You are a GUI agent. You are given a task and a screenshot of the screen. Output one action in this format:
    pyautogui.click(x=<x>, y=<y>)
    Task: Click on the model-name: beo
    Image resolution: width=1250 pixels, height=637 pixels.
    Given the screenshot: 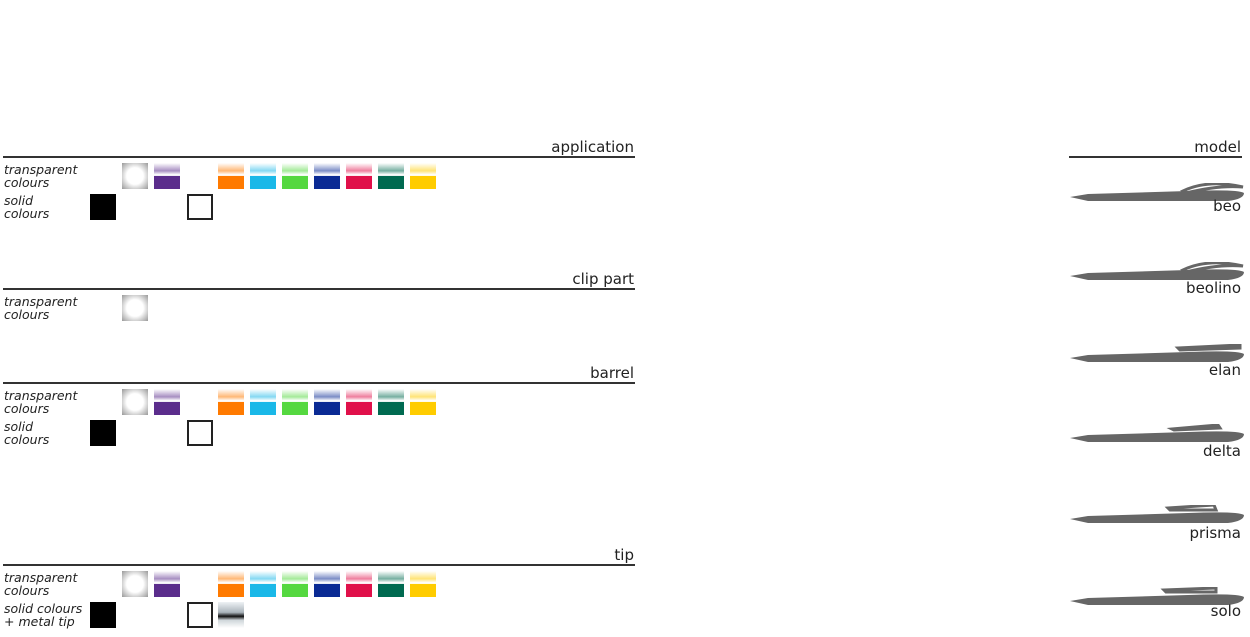 What is the action you would take?
    pyautogui.click(x=1227, y=206)
    